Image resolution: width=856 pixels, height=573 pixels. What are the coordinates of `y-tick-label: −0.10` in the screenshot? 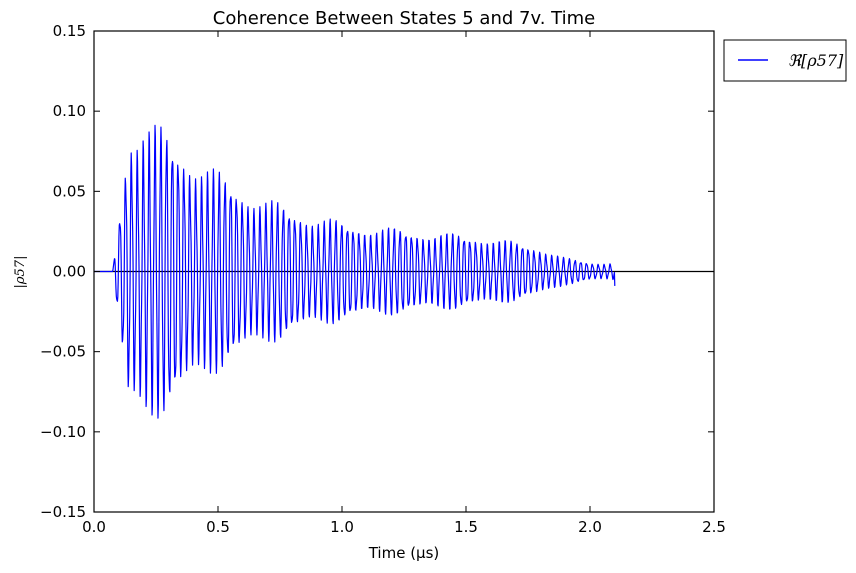 It's located at (63, 432).